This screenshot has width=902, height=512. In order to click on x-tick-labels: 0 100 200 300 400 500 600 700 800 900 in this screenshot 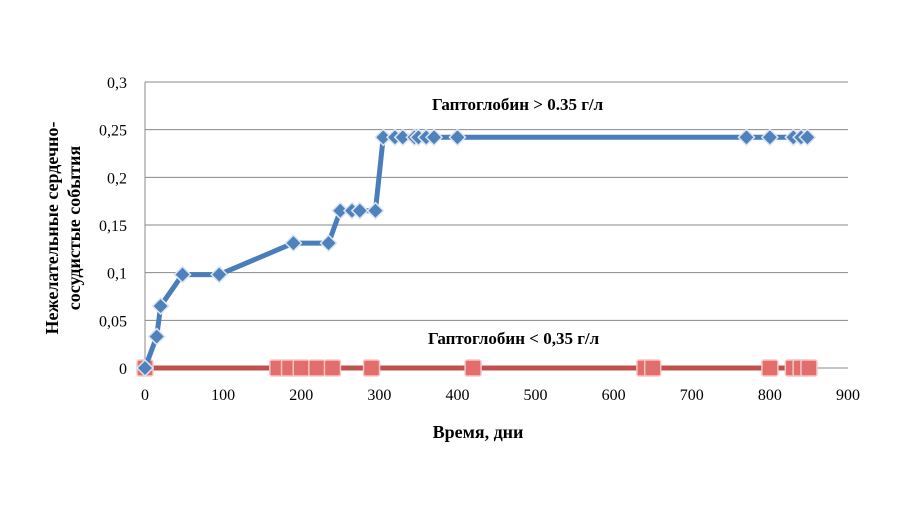, I will do `click(500, 395)`.